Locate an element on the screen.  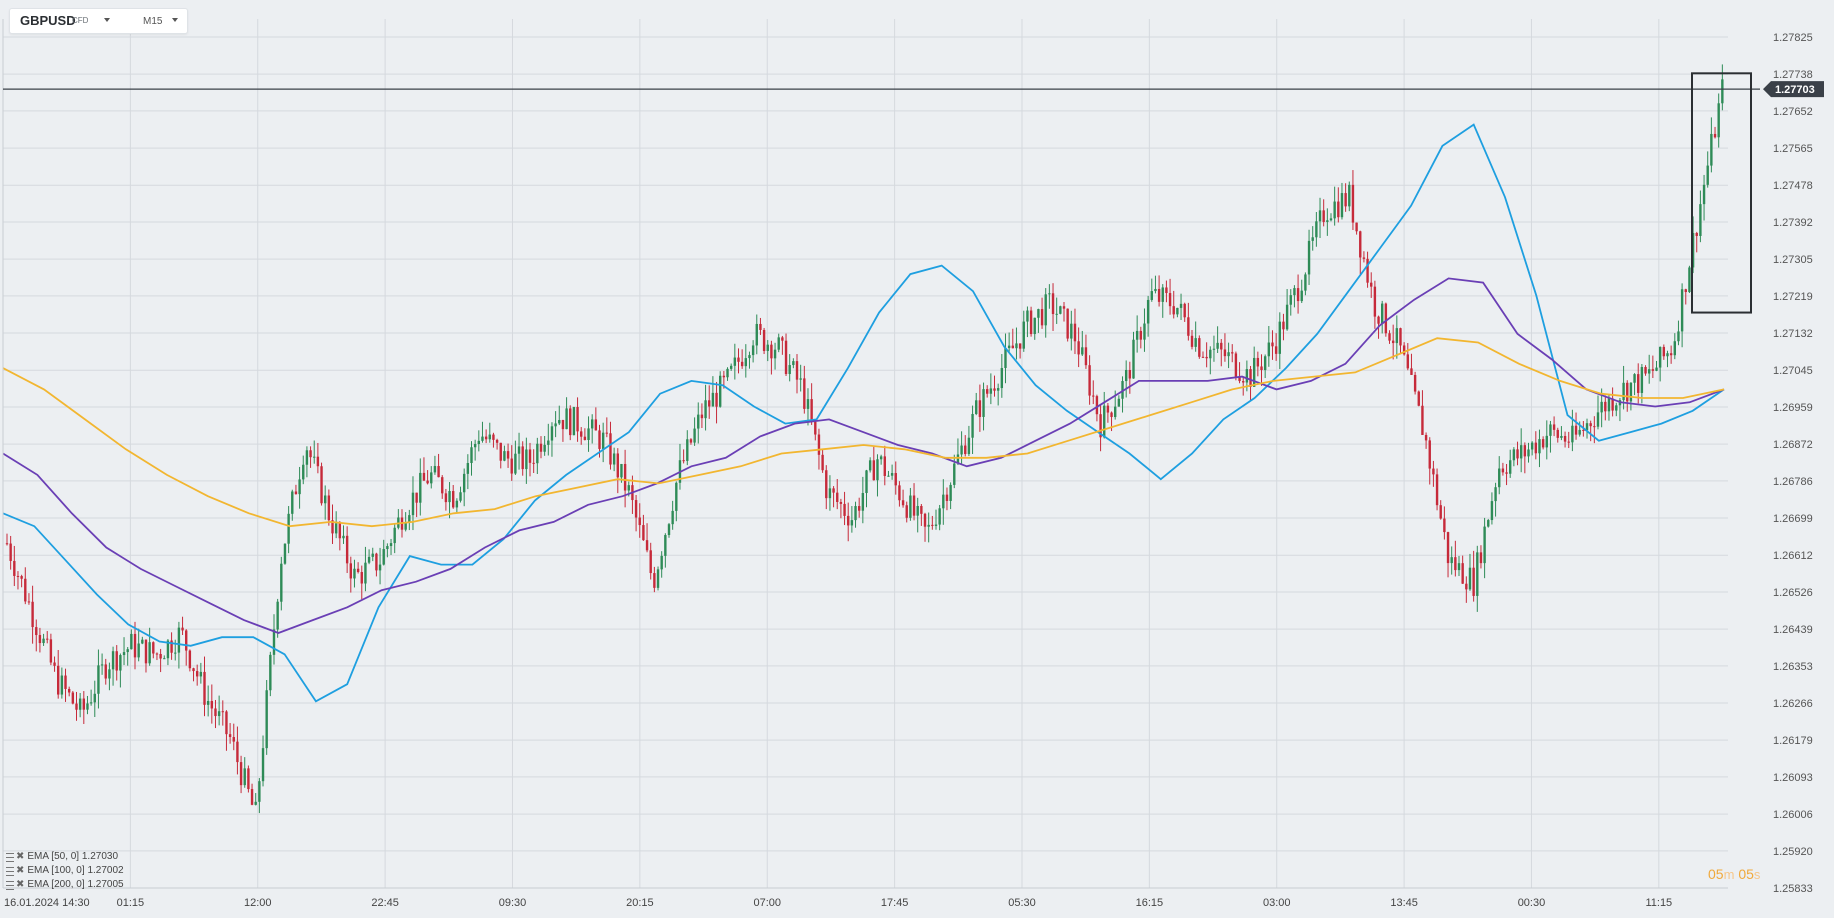
symbol-toolbar: GBPUSD CFD M15 is located at coordinates (98, 21).